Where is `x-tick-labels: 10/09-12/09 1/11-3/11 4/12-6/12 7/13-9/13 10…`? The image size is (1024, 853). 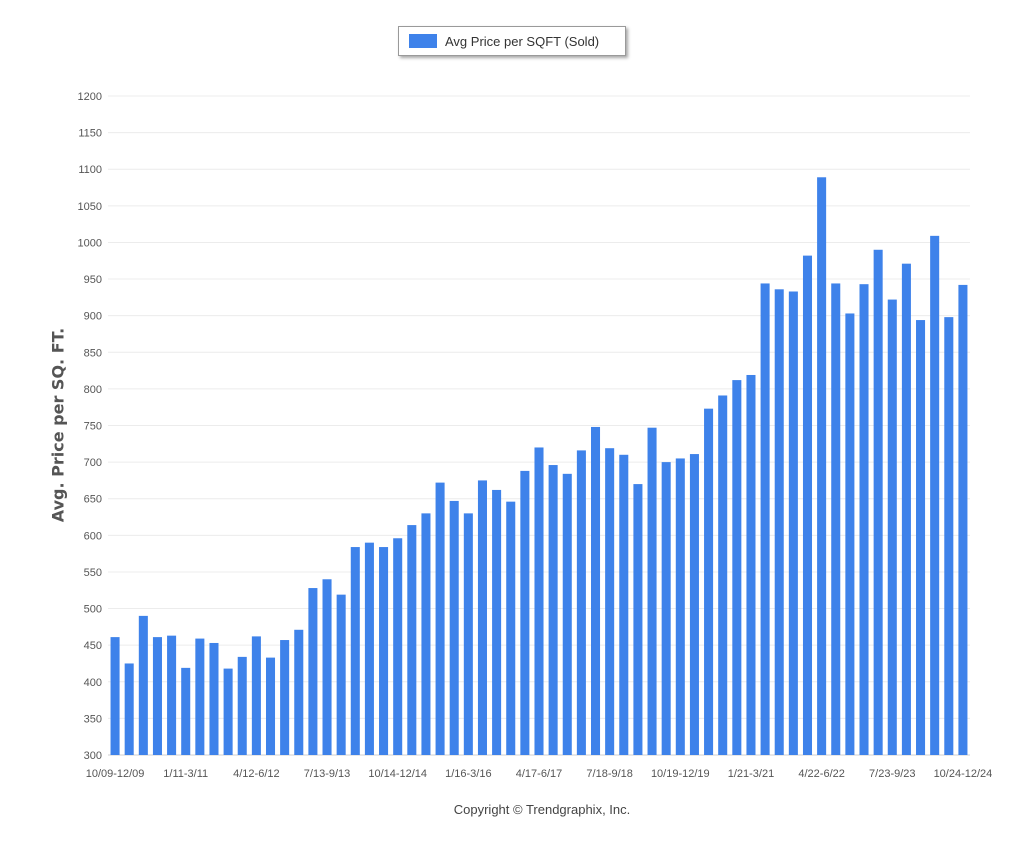
x-tick-labels: 10/09-12/09 1/11-3/11 4/12-6/12 7/13-9/13 10… is located at coordinates (539, 774).